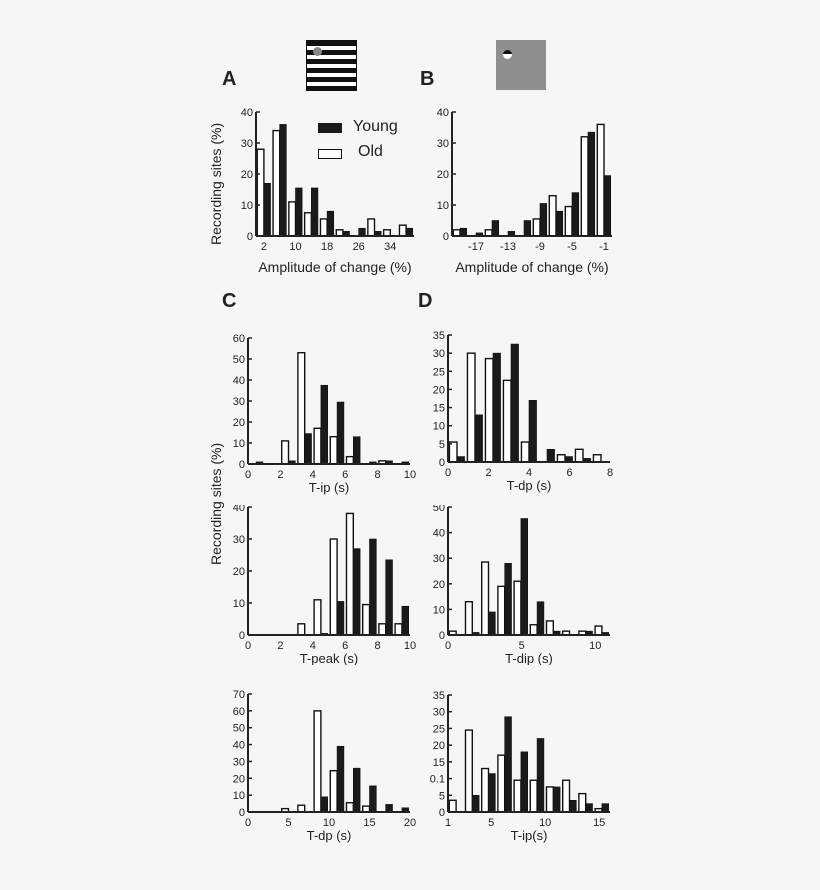 This screenshot has height=890, width=820. What do you see at coordinates (508, 247) in the screenshot?
I see `x-tick-label: -13` at bounding box center [508, 247].